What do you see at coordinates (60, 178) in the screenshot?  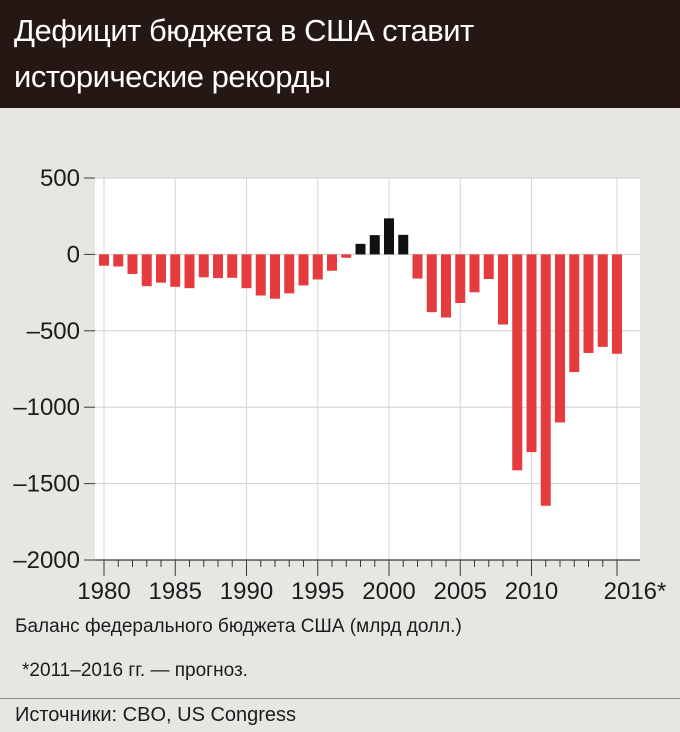 I see `y-tick-label: 500` at bounding box center [60, 178].